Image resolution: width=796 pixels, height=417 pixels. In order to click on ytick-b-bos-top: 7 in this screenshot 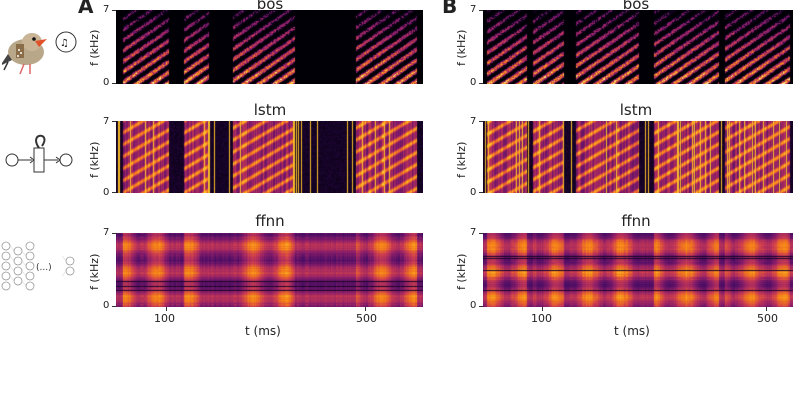, I will do `click(473, 9)`.